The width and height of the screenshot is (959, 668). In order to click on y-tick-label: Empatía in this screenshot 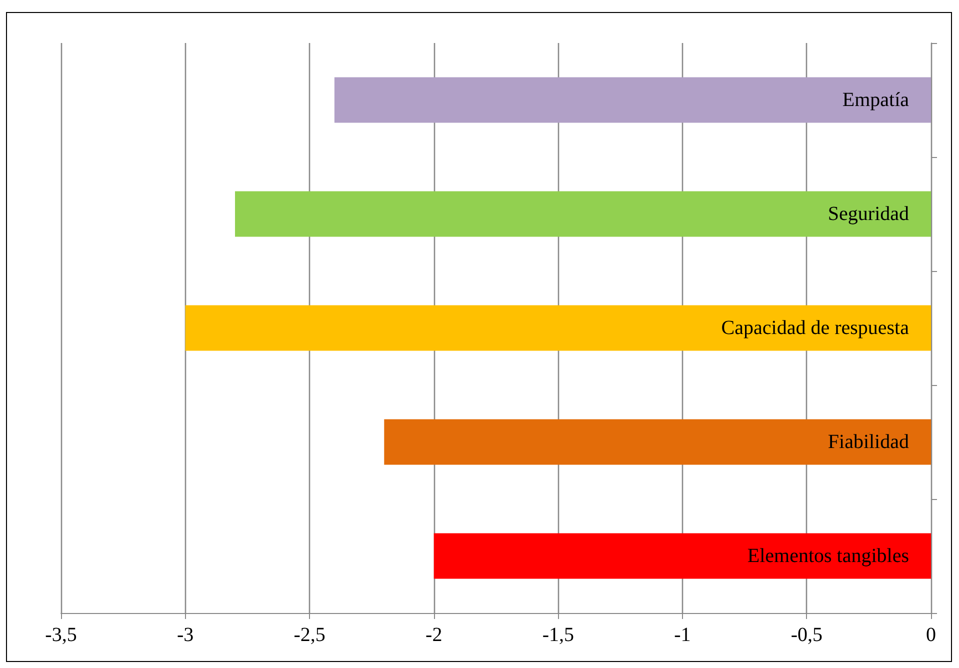, I will do `click(876, 100)`.